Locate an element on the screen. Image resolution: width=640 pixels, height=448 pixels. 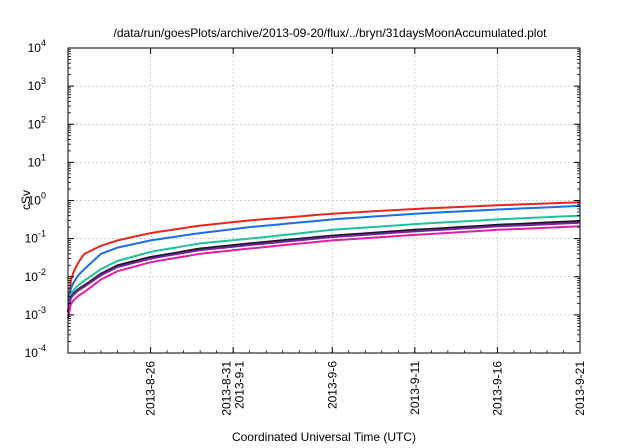
x-tick-label: 2013-9-1 is located at coordinates (240, 385).